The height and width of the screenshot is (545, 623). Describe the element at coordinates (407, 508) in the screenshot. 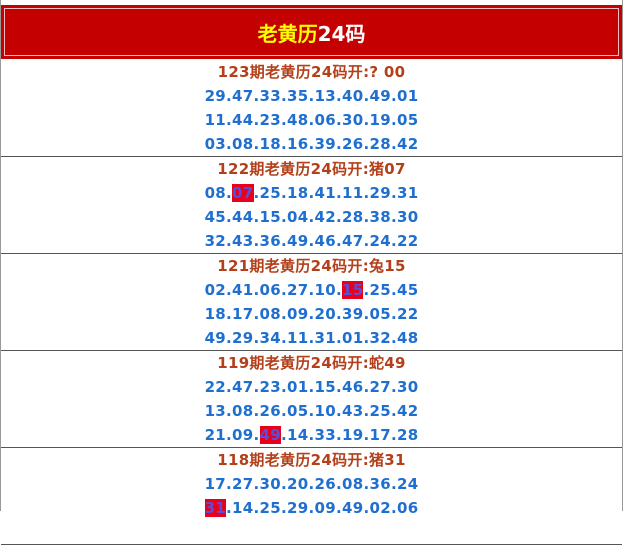

I see `number: 06` at that location.